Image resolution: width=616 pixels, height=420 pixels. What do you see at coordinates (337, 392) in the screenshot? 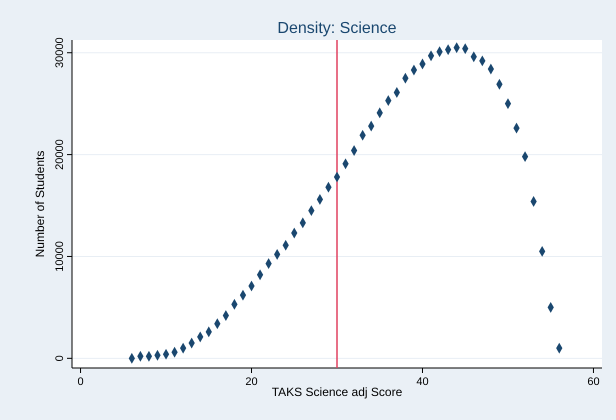
I see `x-axis-title: TAKS Science adj Score` at bounding box center [337, 392].